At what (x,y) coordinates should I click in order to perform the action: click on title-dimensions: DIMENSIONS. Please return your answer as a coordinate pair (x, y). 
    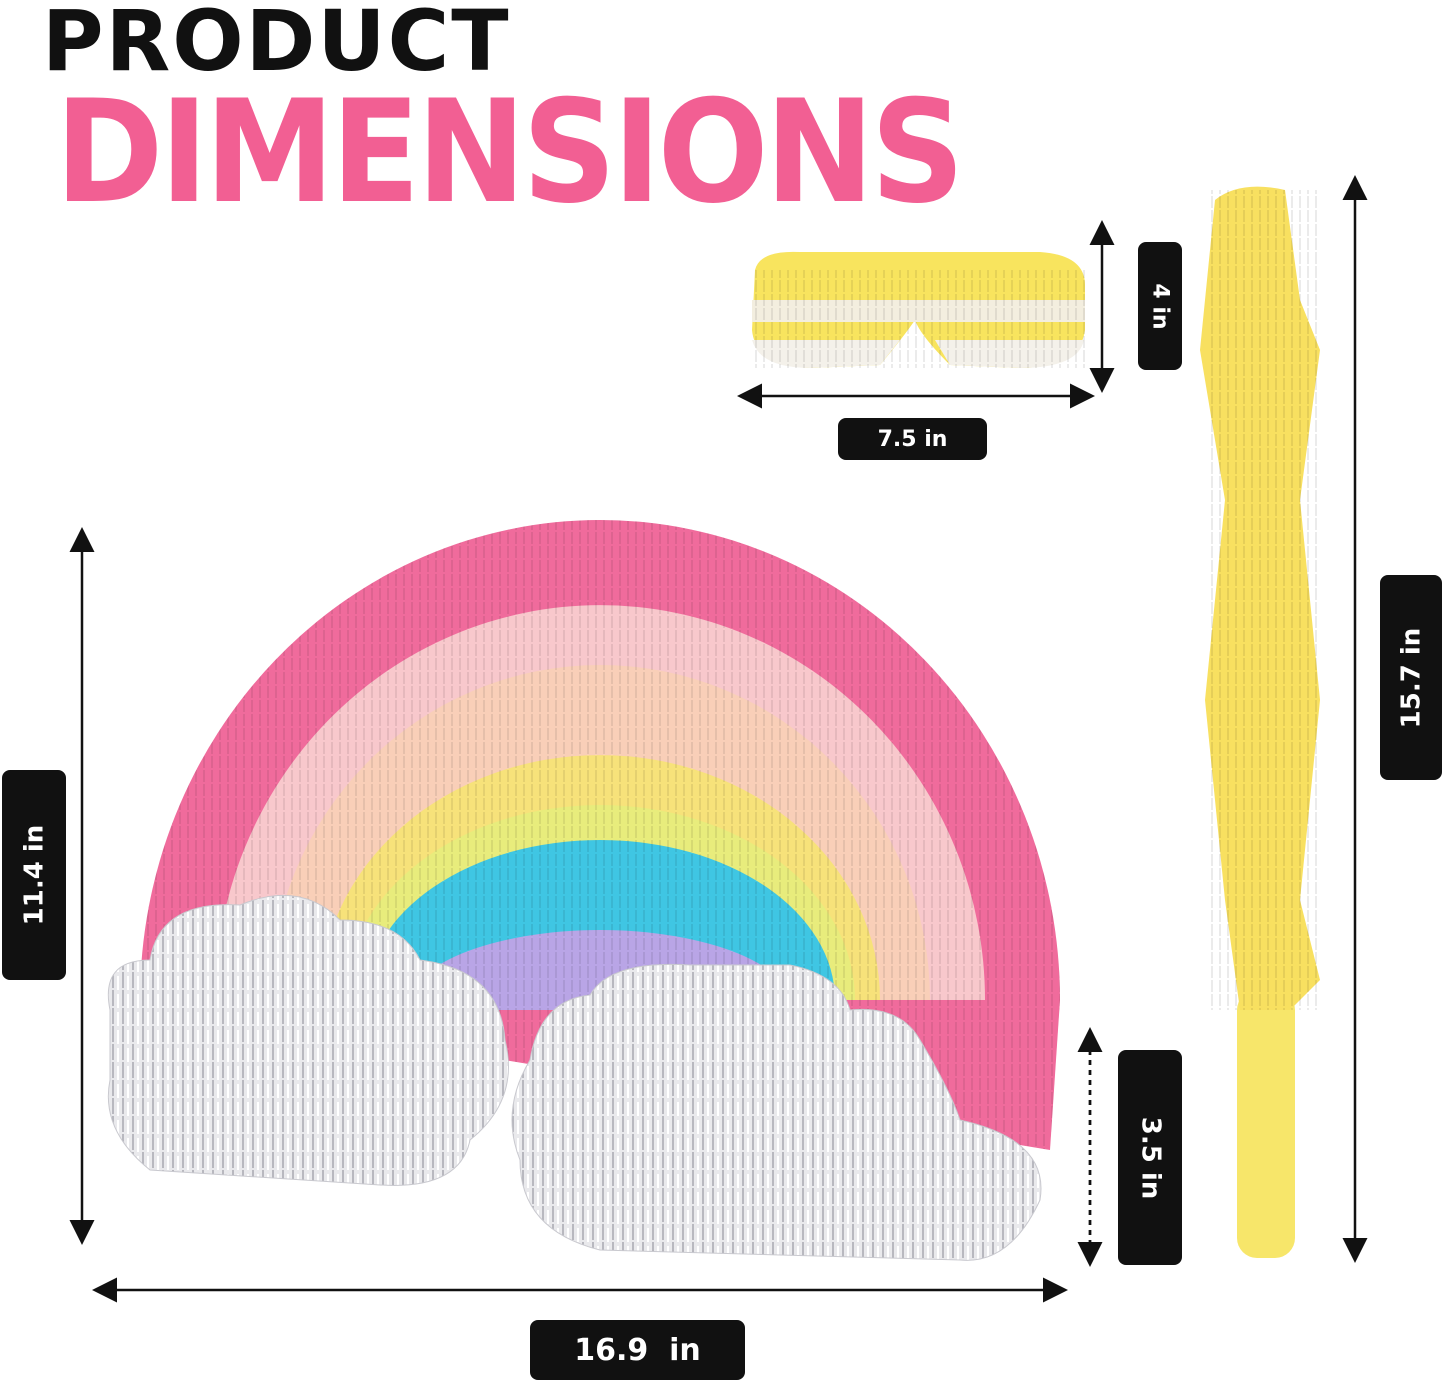
    Looking at the image, I should click on (510, 152).